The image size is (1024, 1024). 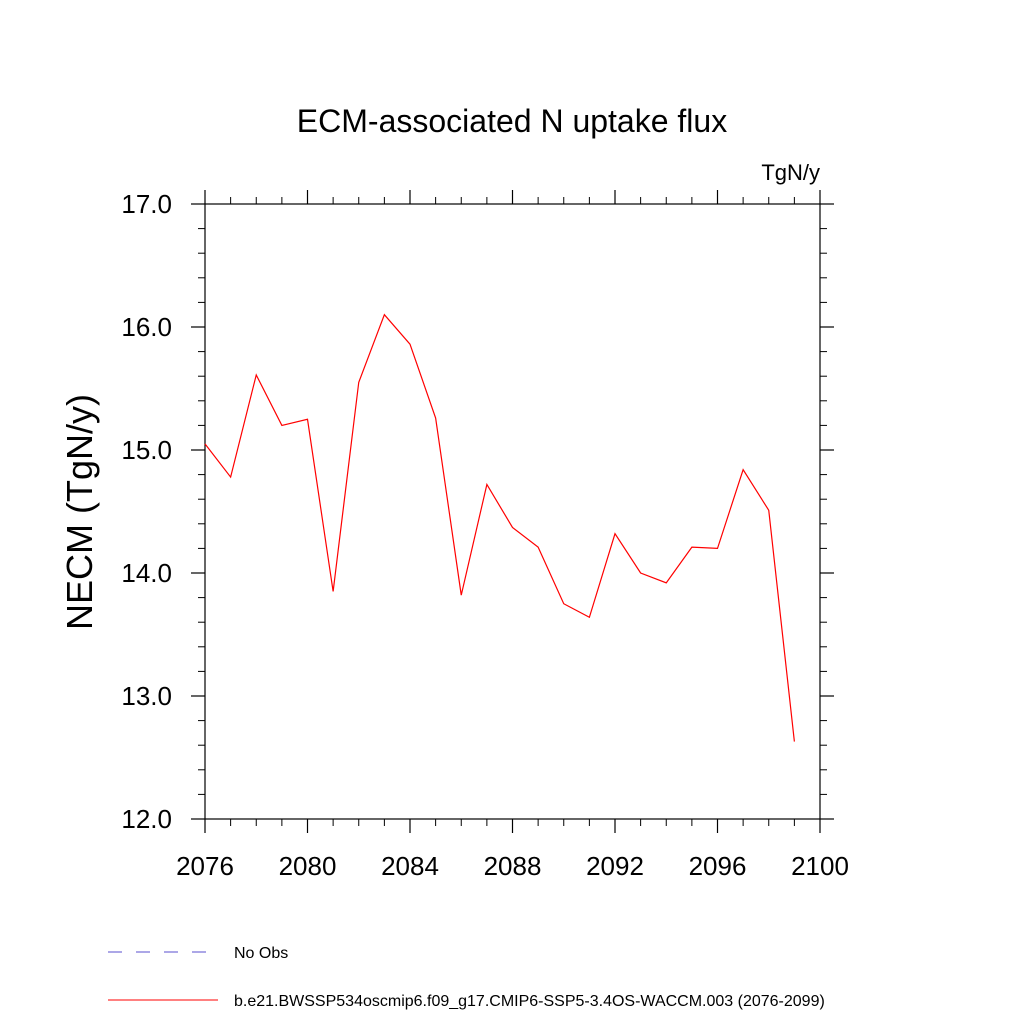 I want to click on x-tick-label-2096: 2096, so click(x=718, y=866).